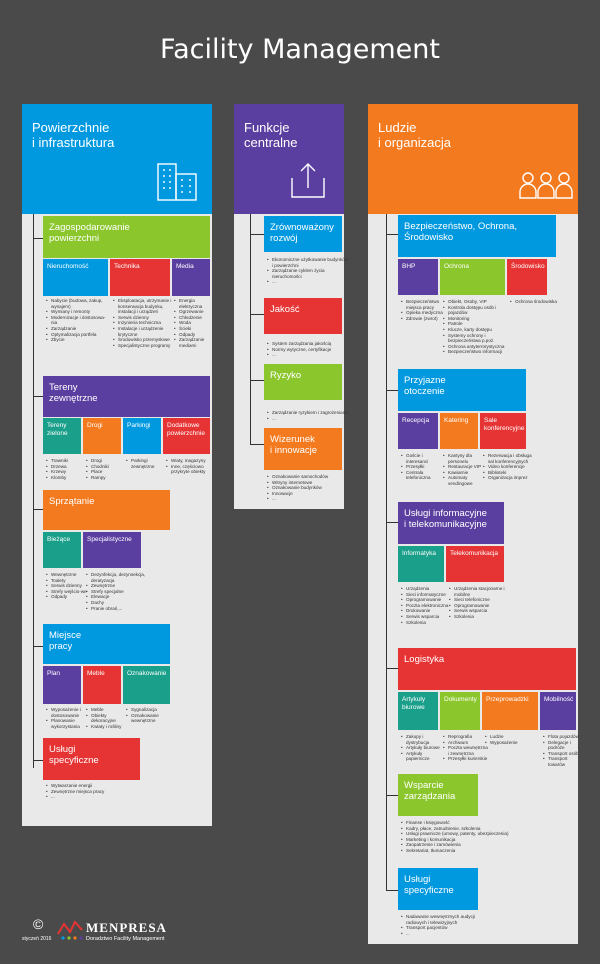 The height and width of the screenshot is (964, 600). What do you see at coordinates (418, 431) in the screenshot?
I see `sub-recepcja: Recepcja` at bounding box center [418, 431].